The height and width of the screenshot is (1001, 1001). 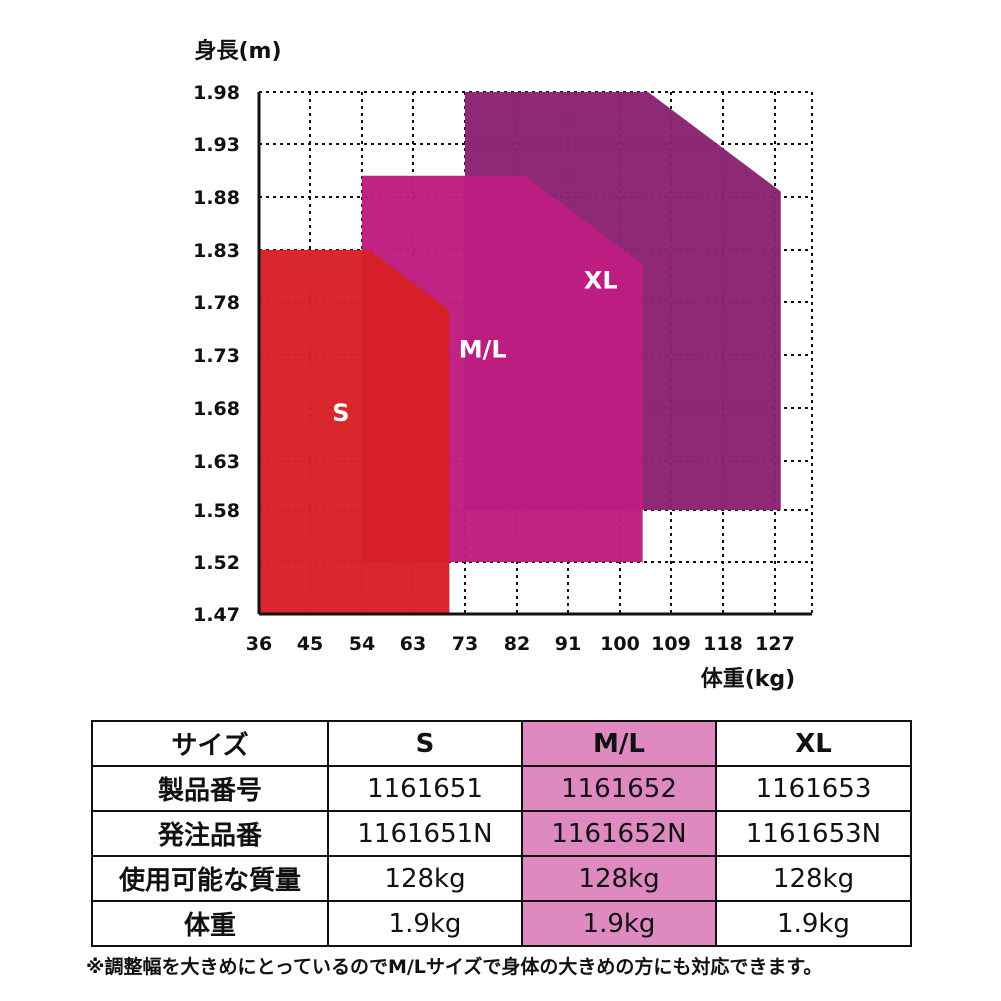 I want to click on y-tick-label: 1.58, so click(x=216, y=511).